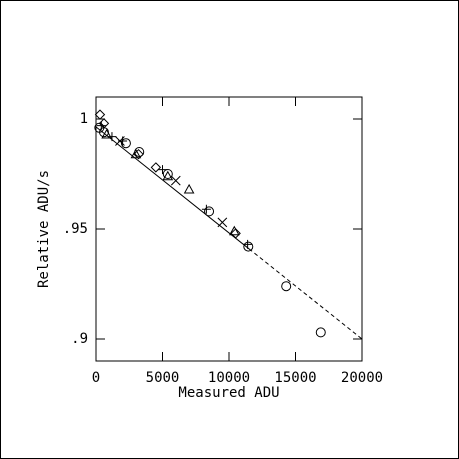  What do you see at coordinates (44, 229) in the screenshot?
I see `y-axis-label: Relative ADU/s` at bounding box center [44, 229].